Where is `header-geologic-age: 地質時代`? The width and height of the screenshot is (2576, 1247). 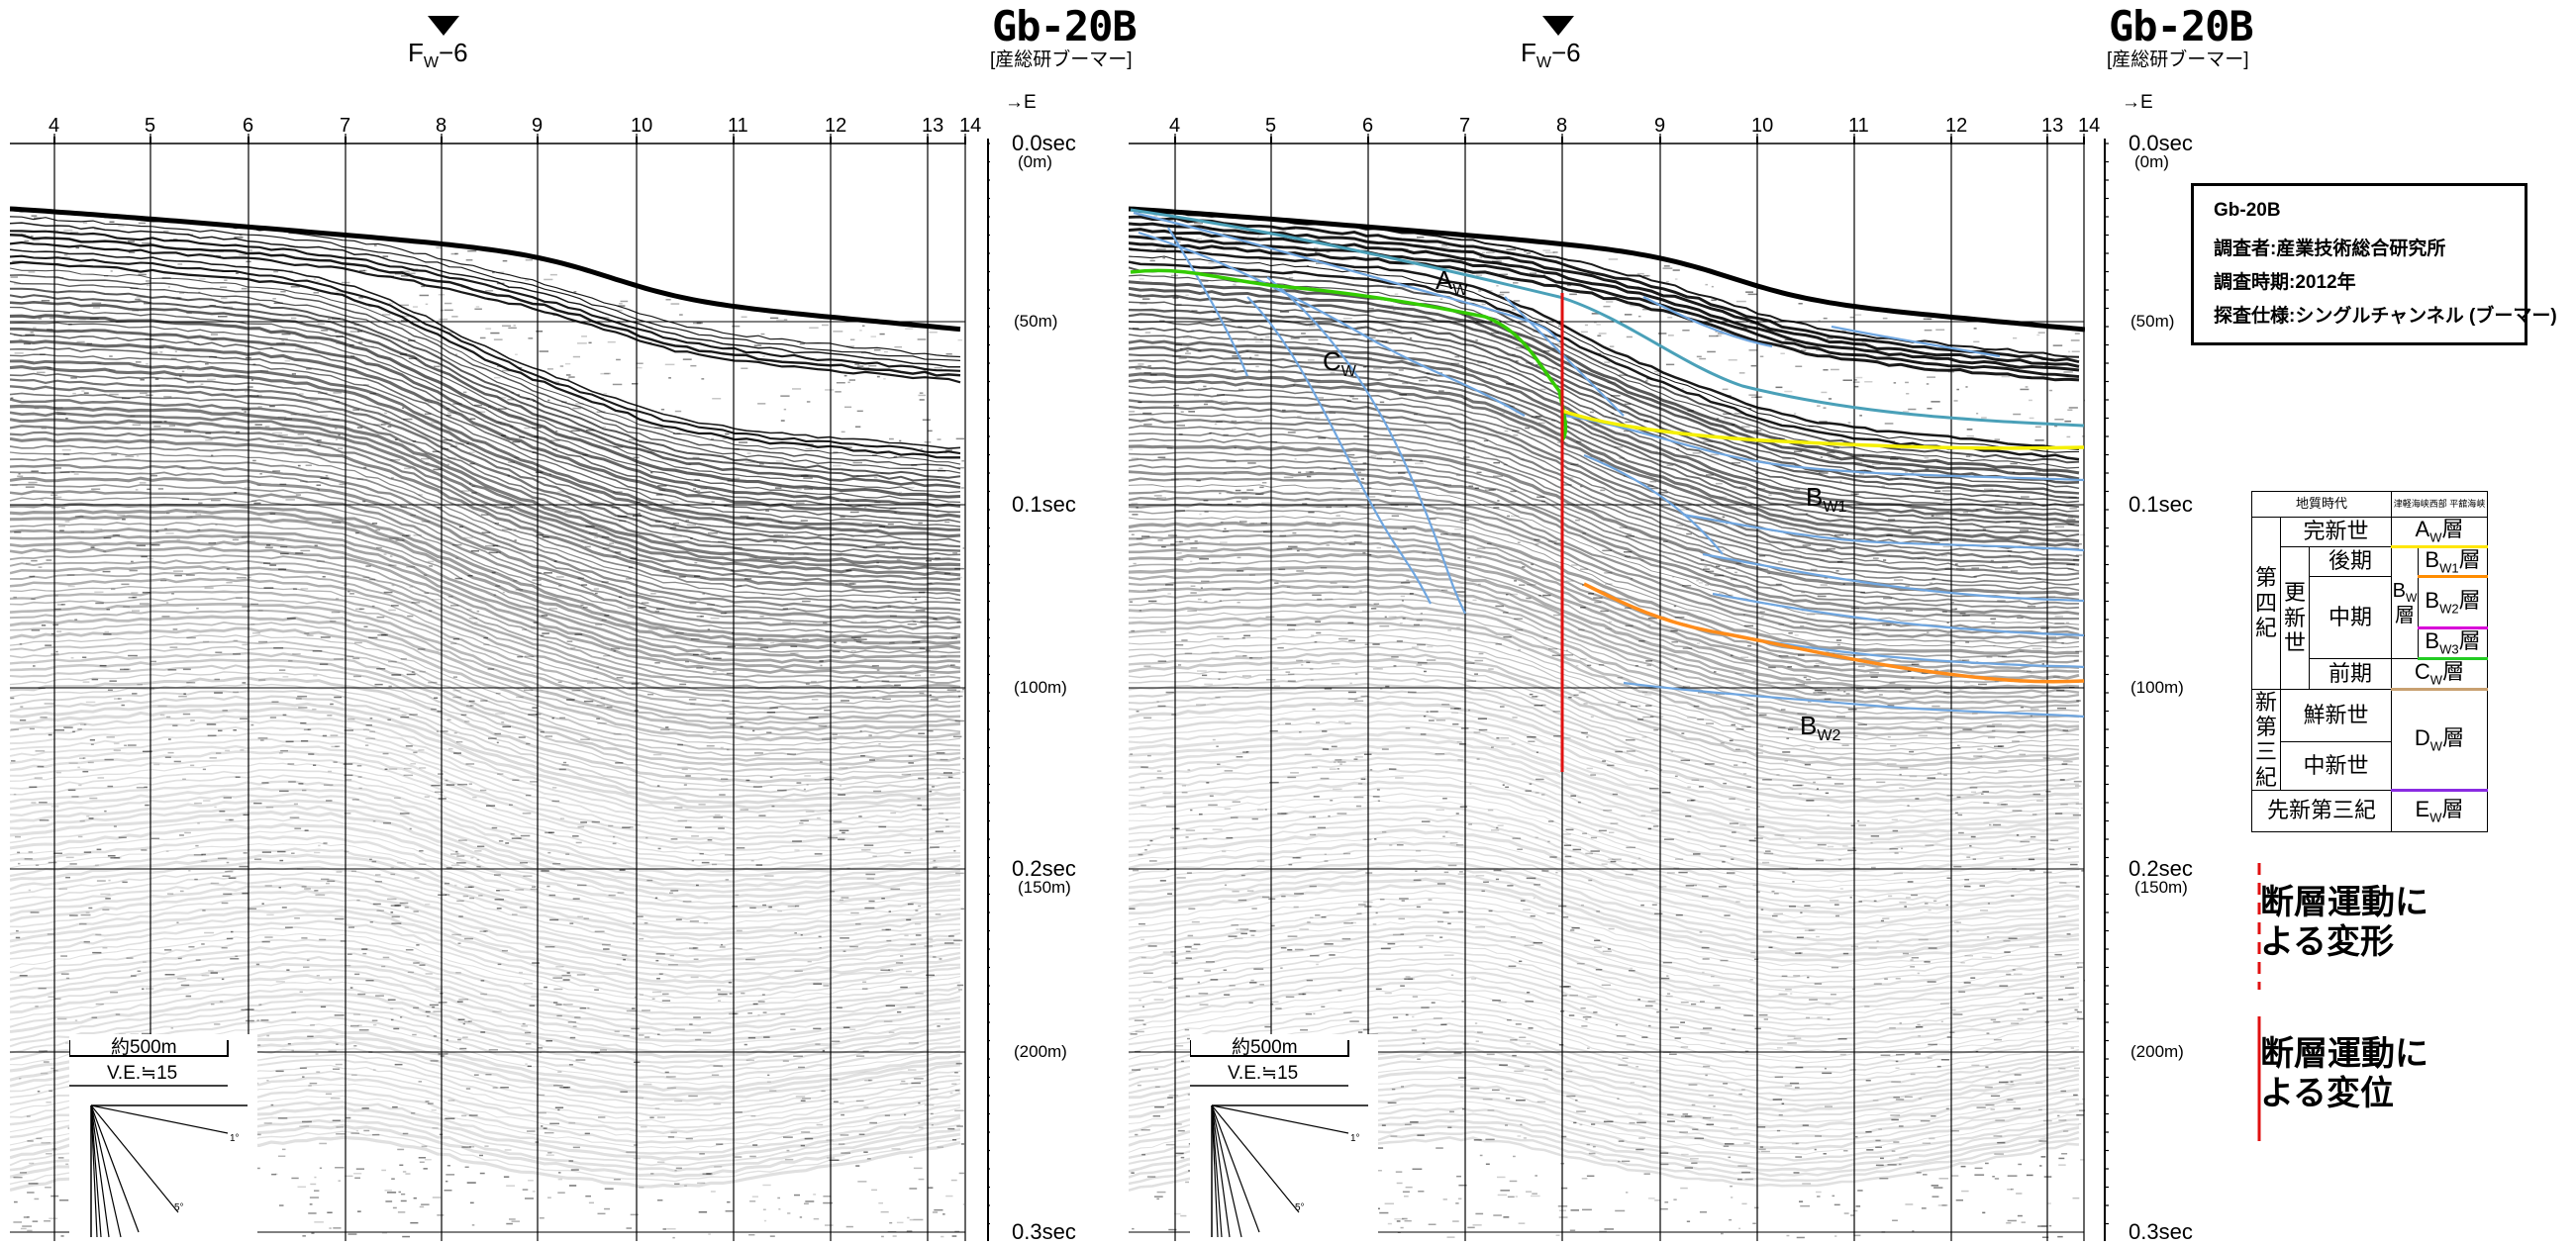 header-geologic-age: 地質時代 is located at coordinates (2322, 505).